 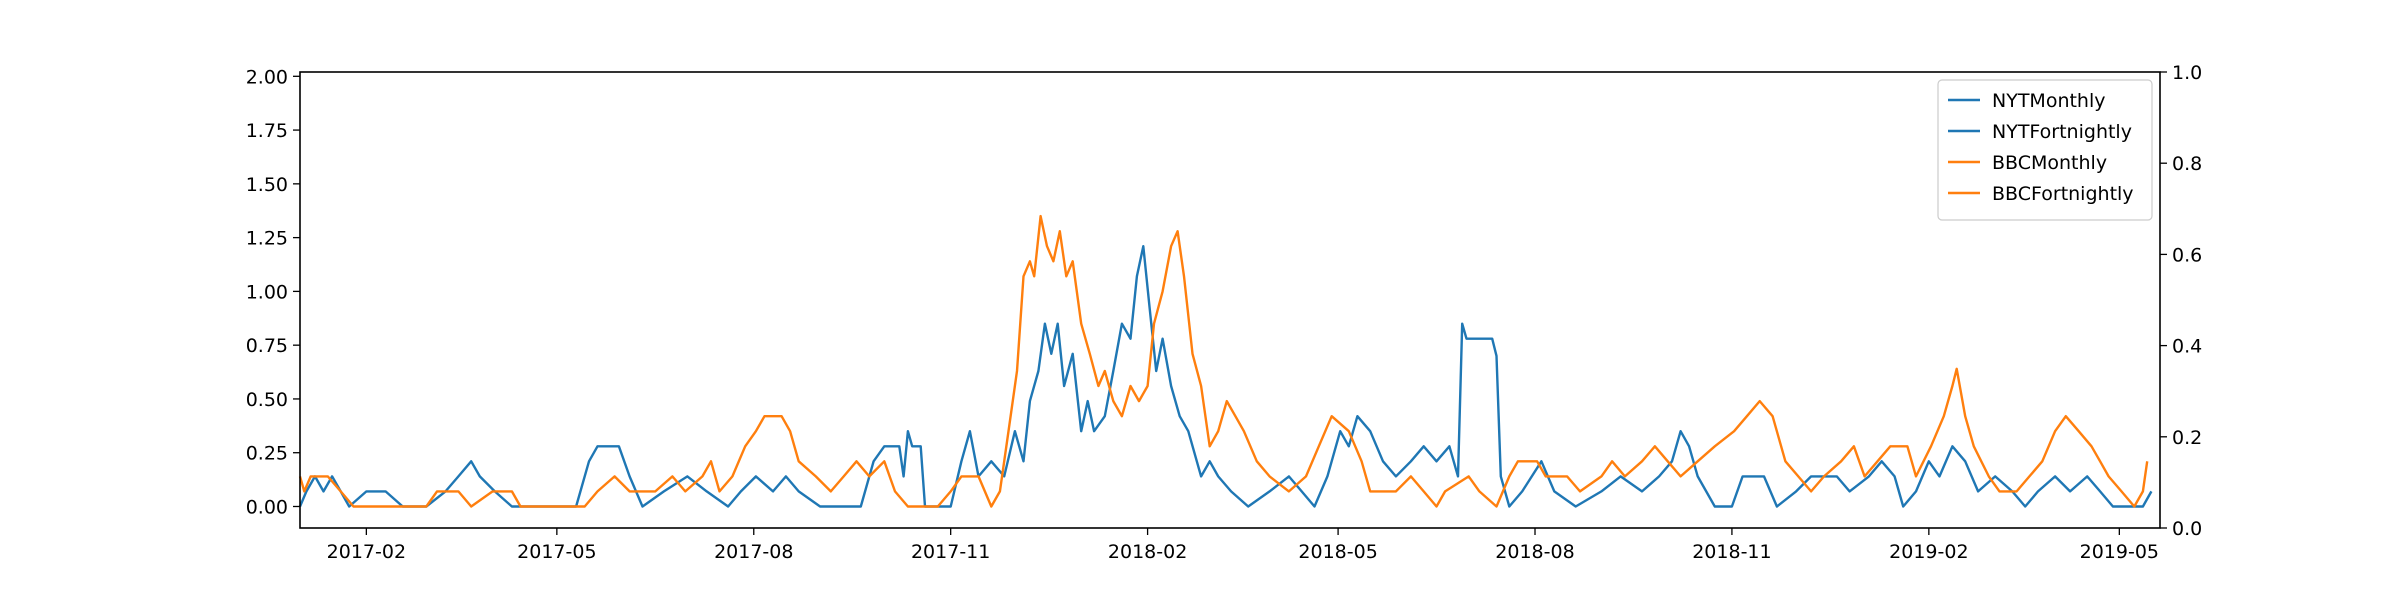 I want to click on x-tick-label: 2018-02, so click(x=1147, y=552).